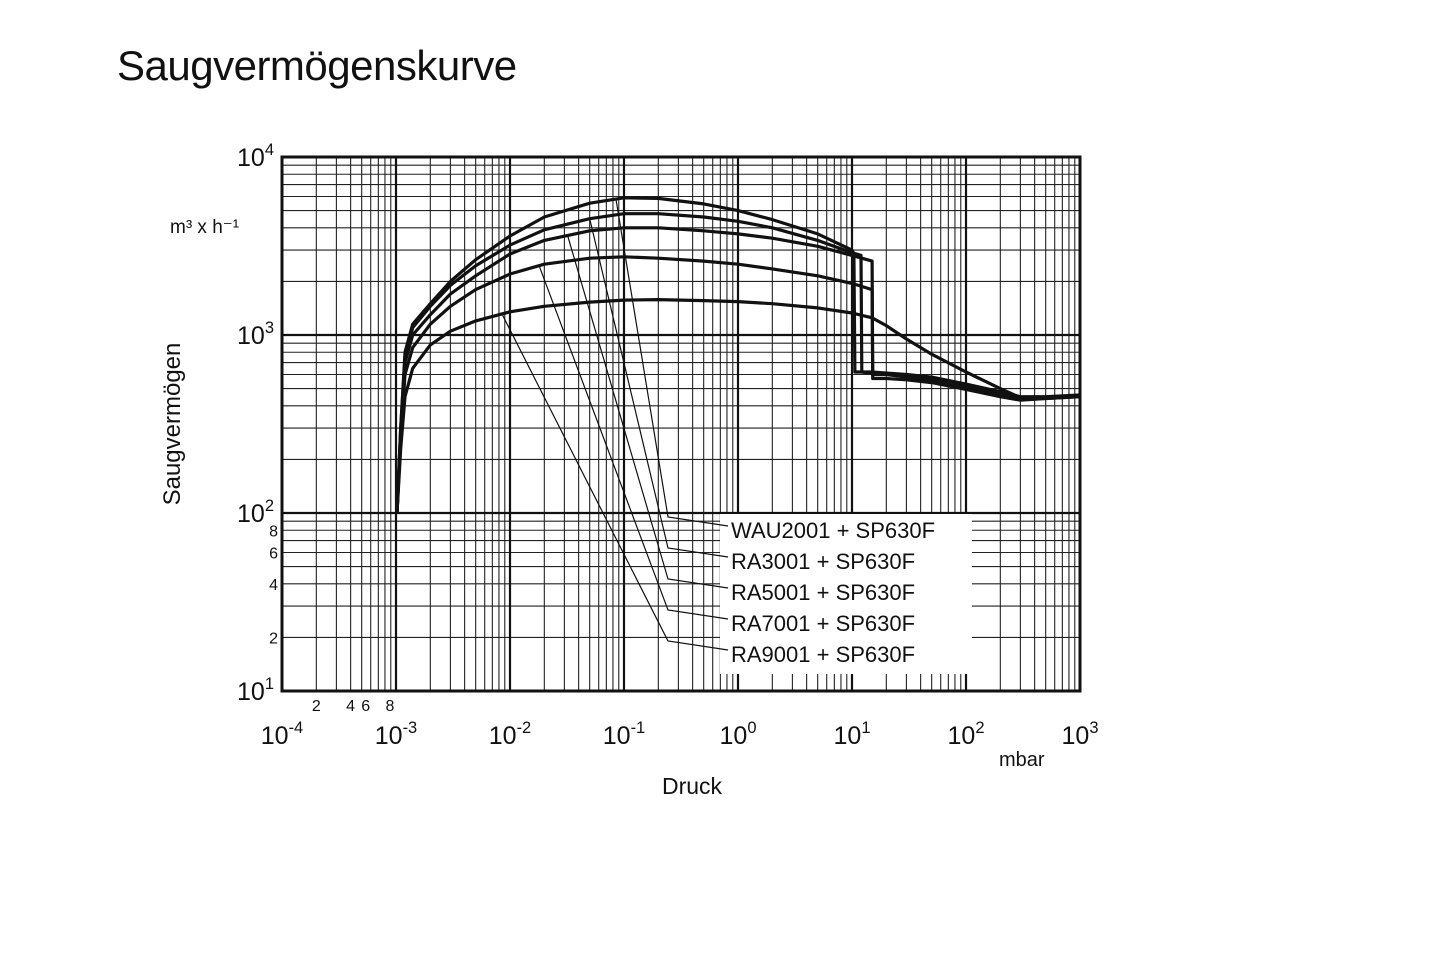 This screenshot has height=967, width=1445. I want to click on y-tick-label: 10⁴, so click(255, 156).